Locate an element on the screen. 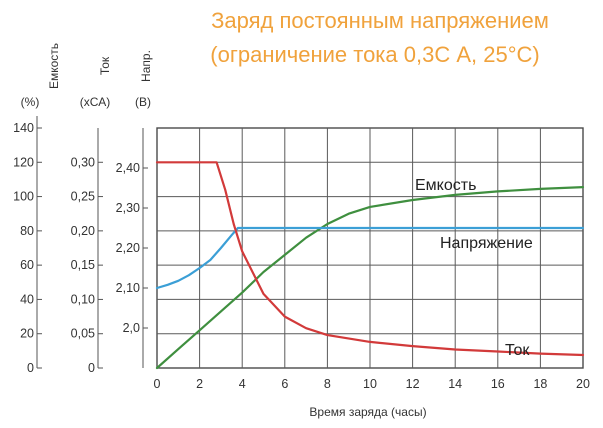 The height and width of the screenshot is (428, 603). y-tick-label: 0,15 is located at coordinates (83, 265).